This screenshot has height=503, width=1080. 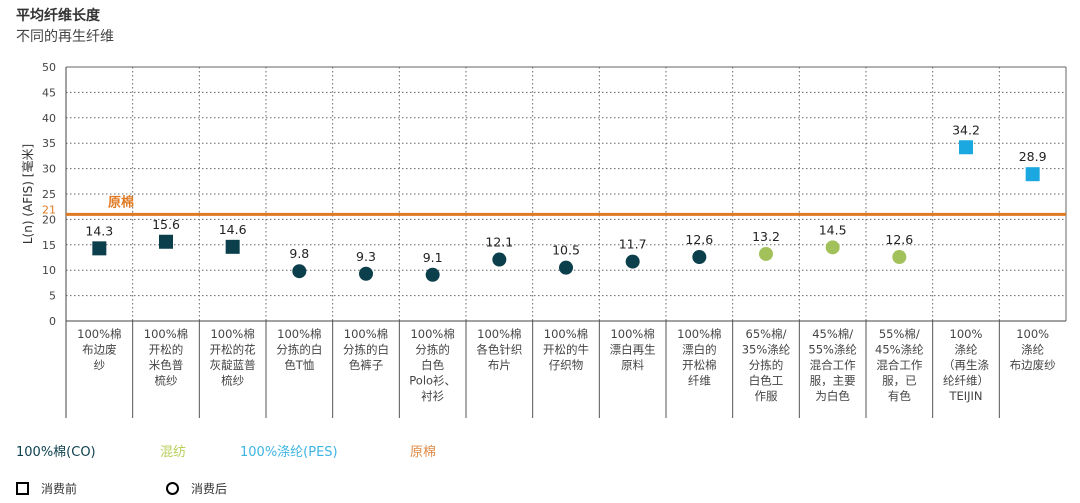 What do you see at coordinates (49, 143) in the screenshot?
I see `y-tick-label: 35` at bounding box center [49, 143].